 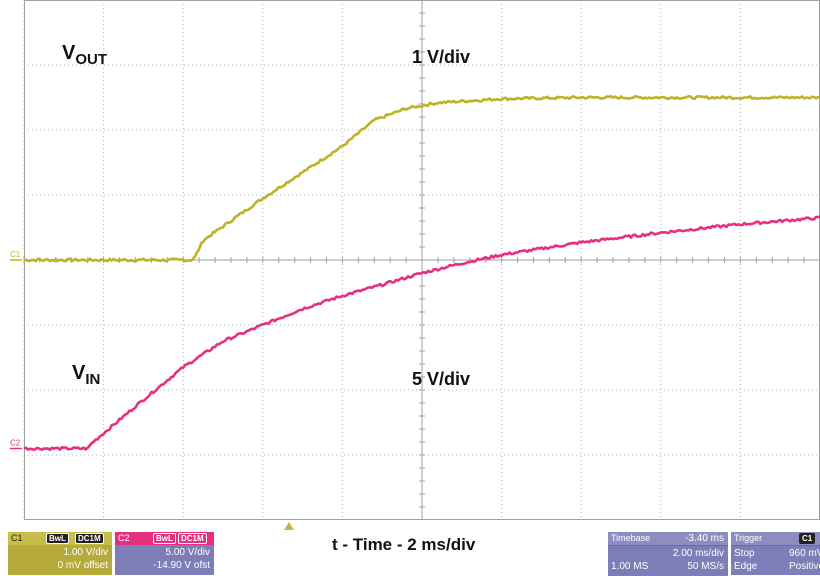 I want to click on c2-scale: 5.00 V/div, so click(x=187, y=552).